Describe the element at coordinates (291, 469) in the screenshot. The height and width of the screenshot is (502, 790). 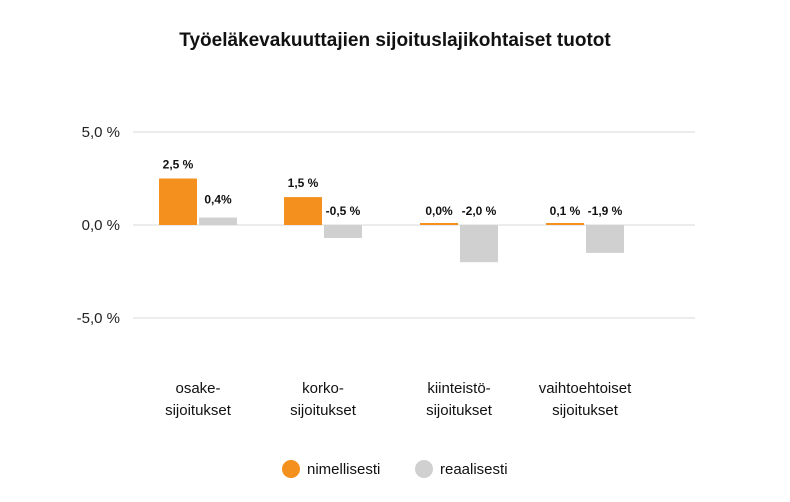
I see `legend-marker-nimellisesti` at that location.